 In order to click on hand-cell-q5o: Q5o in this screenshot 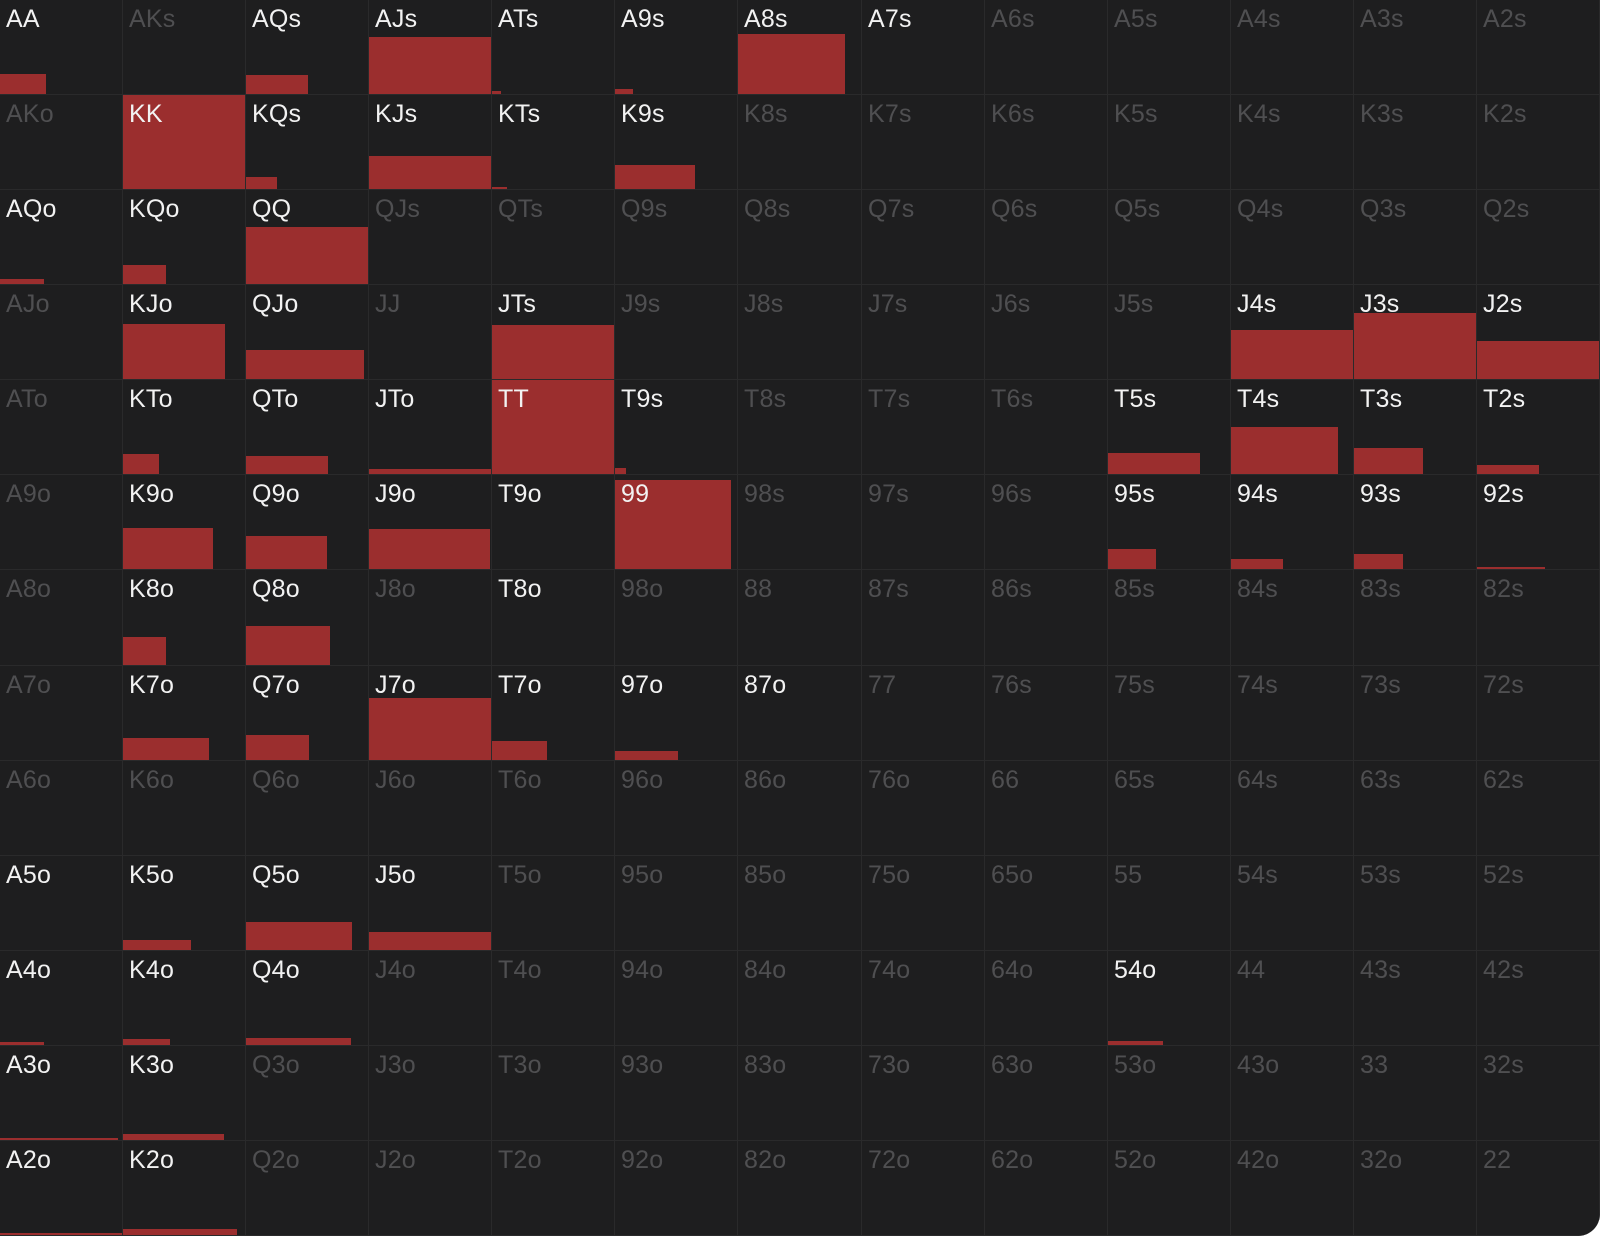, I will do `click(307, 903)`.